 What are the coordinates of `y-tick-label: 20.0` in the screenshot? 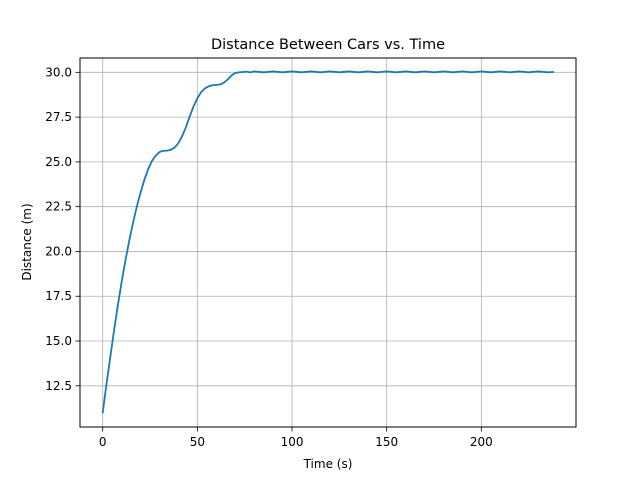 It's located at (58, 251).